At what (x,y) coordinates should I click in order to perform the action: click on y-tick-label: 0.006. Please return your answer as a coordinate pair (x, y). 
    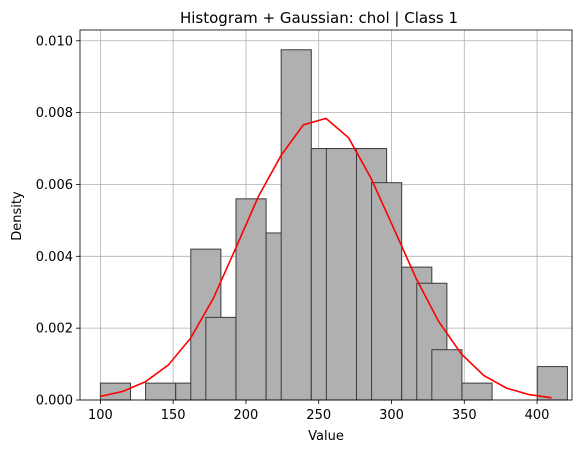
    Looking at the image, I should click on (54, 185).